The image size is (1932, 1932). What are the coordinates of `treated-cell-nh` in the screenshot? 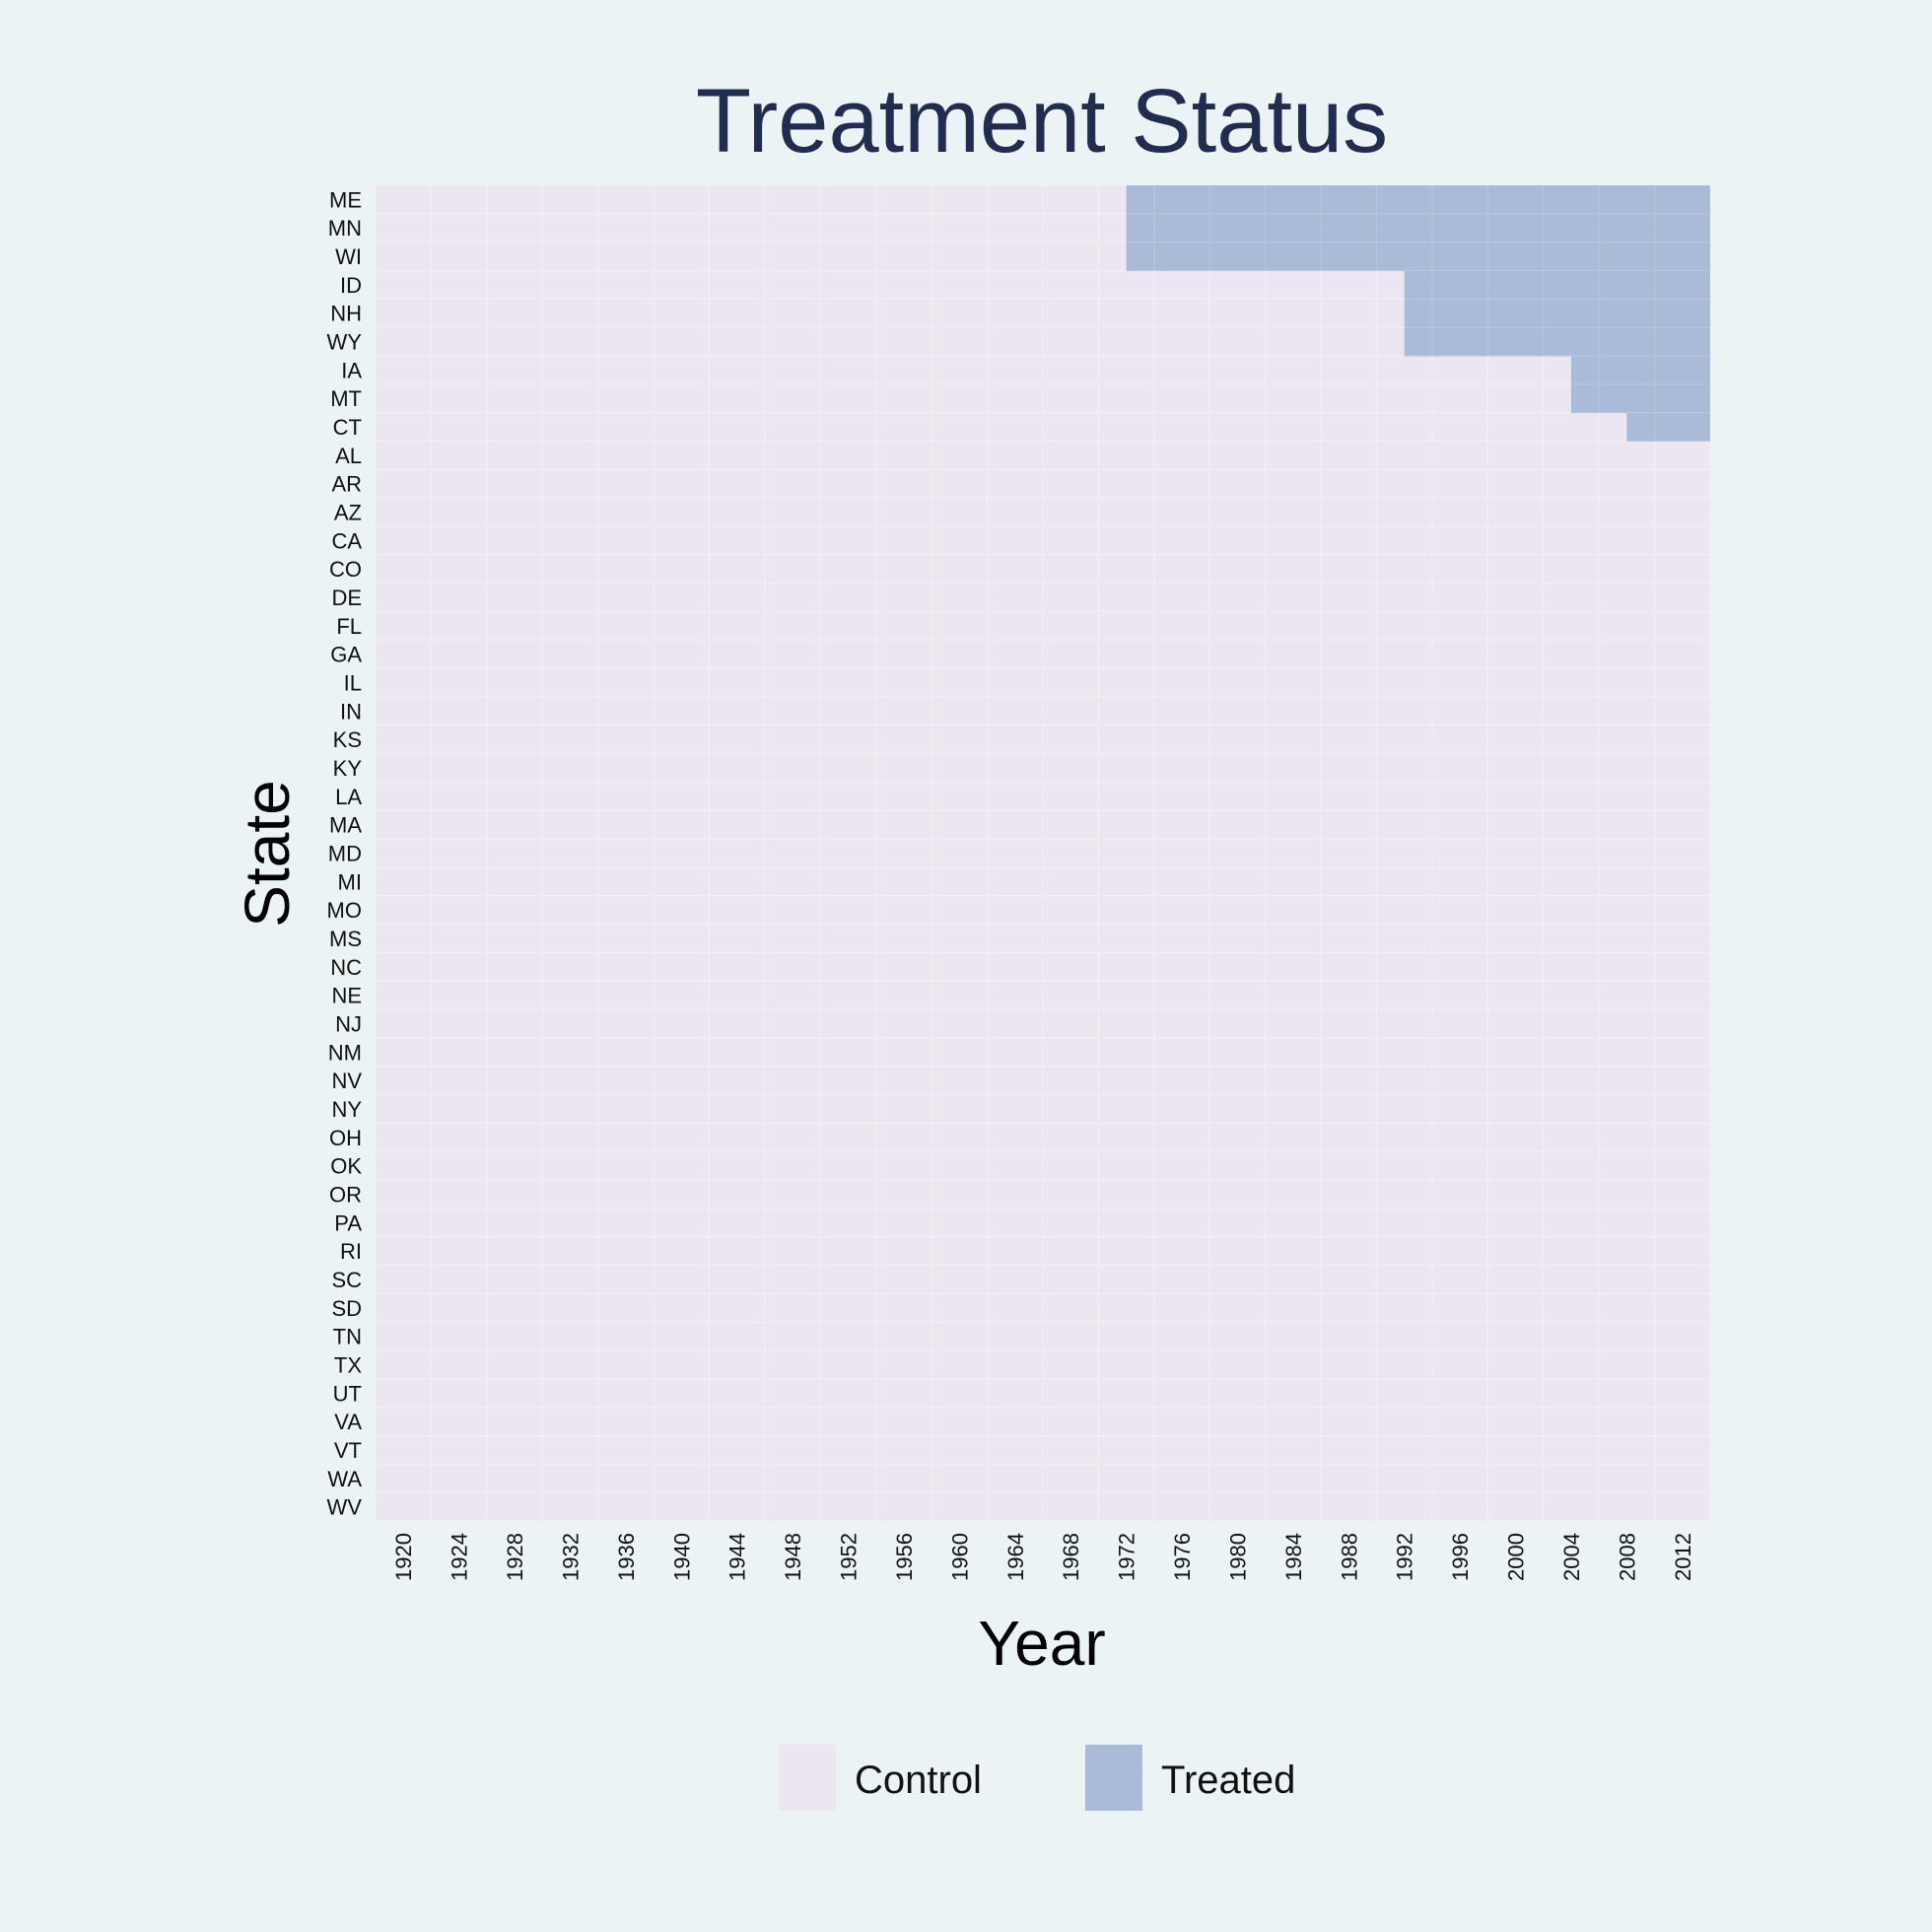 It's located at (1557, 313).